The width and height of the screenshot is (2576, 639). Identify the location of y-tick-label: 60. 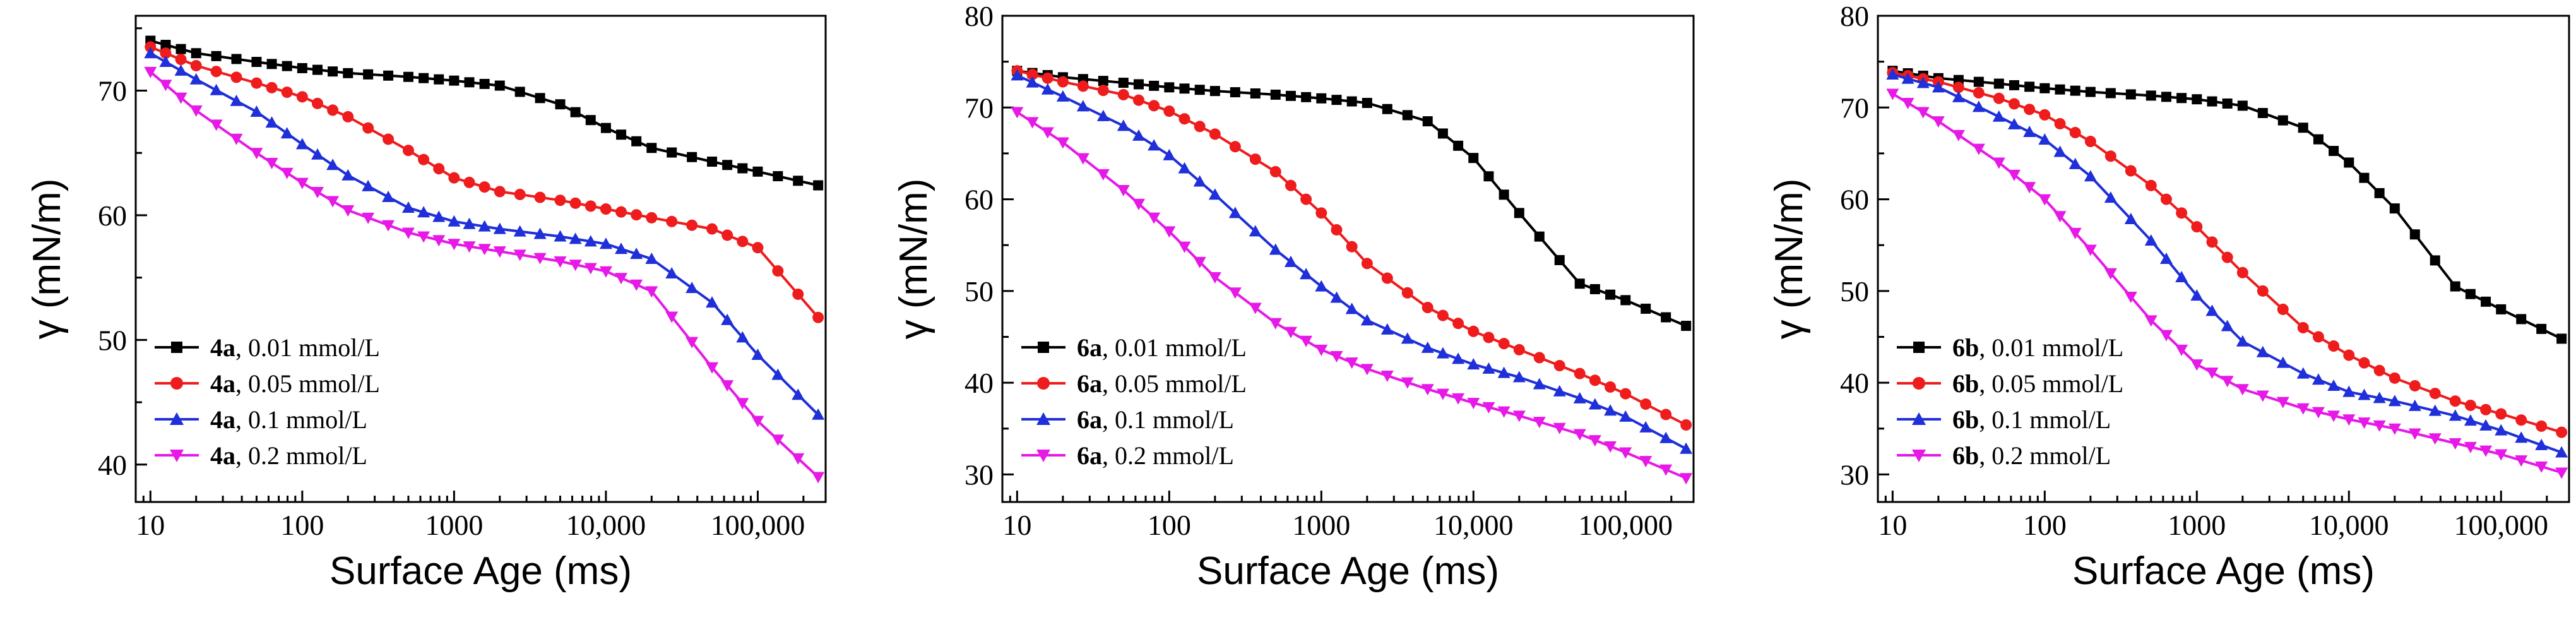
(1855, 200).